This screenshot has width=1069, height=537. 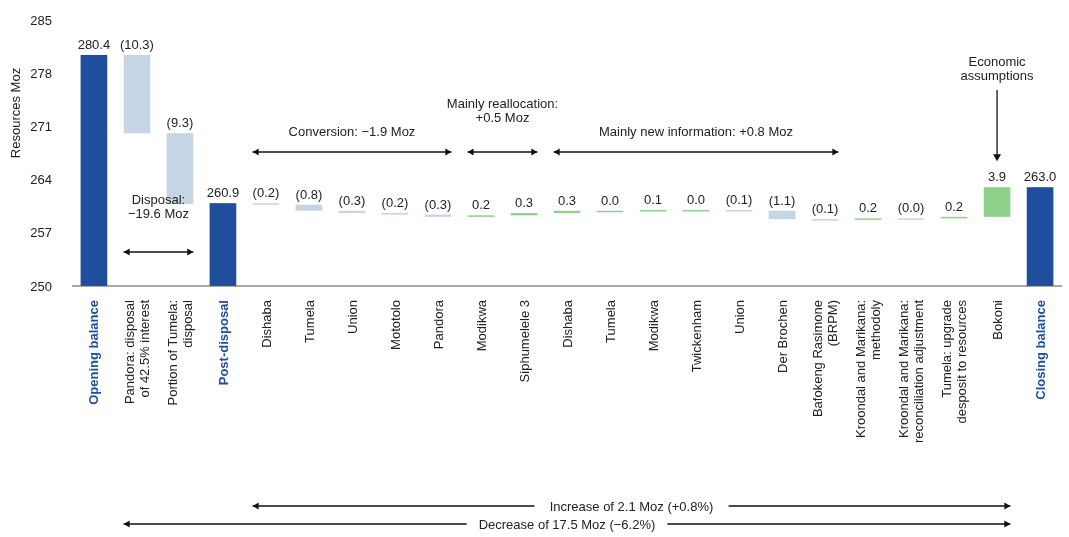 I want to click on x-tick-label: Bokoni, so click(x=997, y=319).